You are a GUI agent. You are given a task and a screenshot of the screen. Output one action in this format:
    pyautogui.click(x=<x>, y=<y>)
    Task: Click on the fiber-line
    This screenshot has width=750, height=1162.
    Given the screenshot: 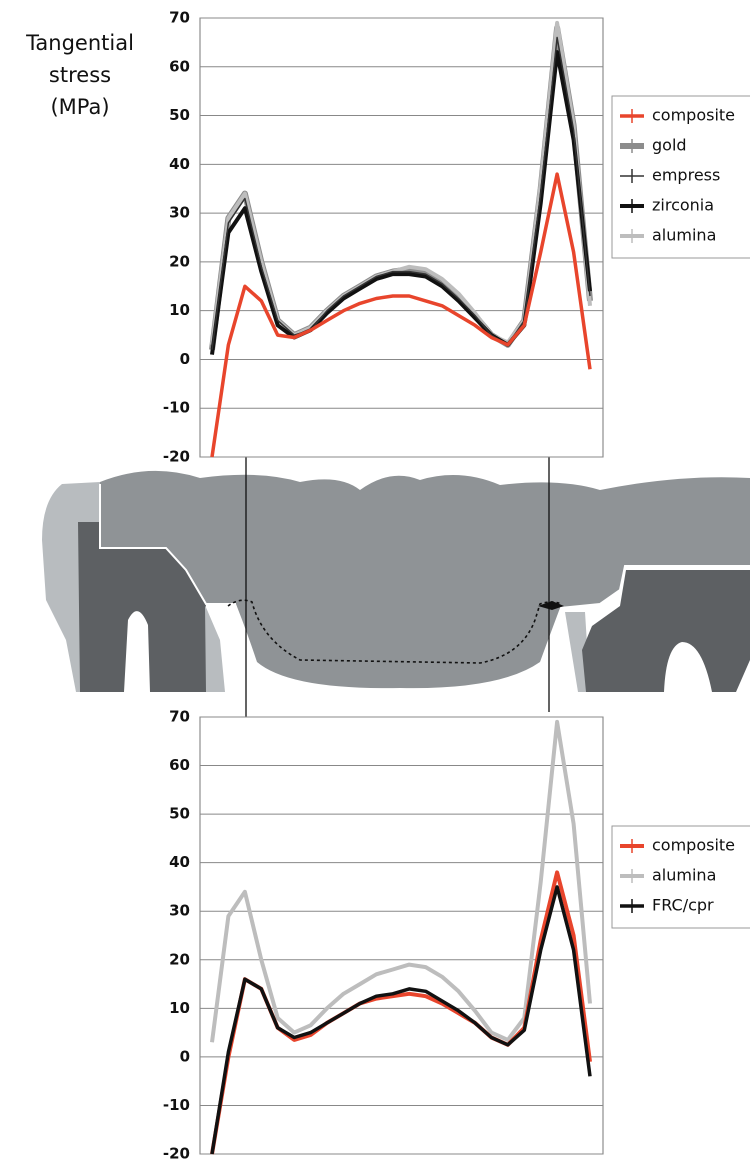 What is the action you would take?
    pyautogui.click(x=395, y=631)
    